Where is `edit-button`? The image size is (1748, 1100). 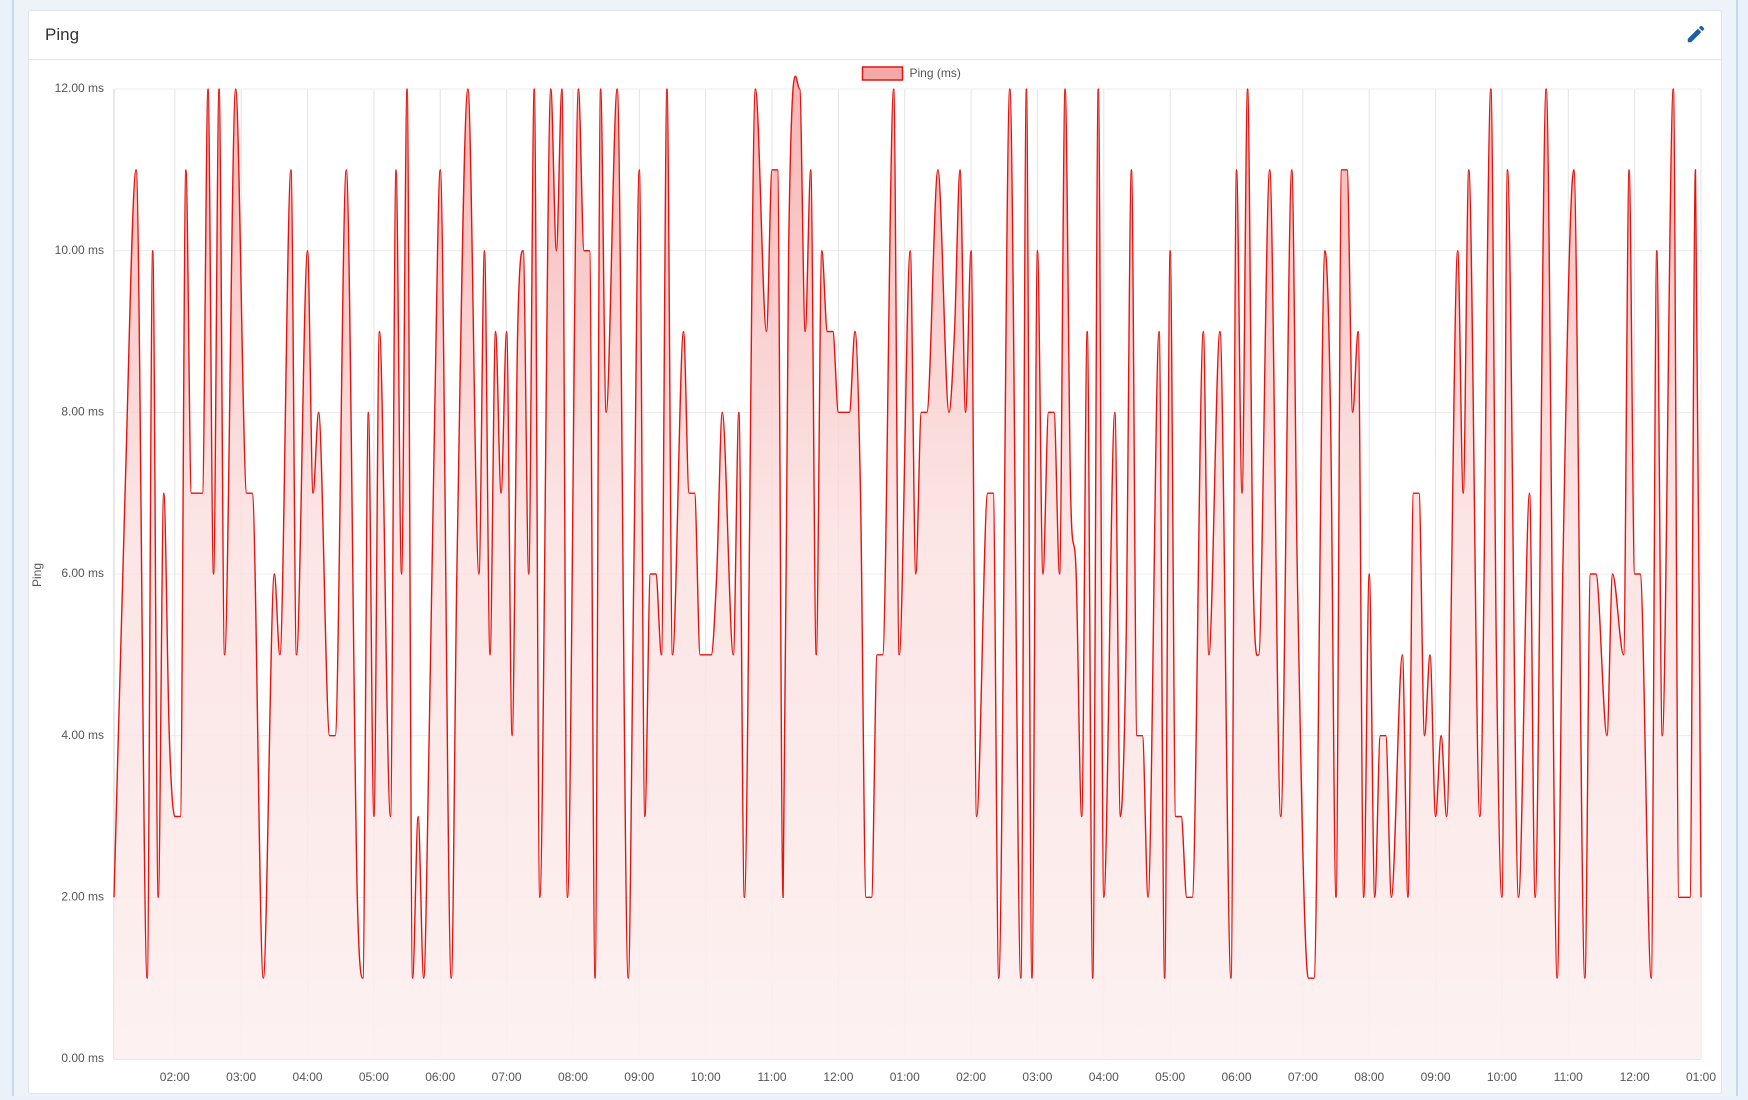
edit-button is located at coordinates (1696, 34).